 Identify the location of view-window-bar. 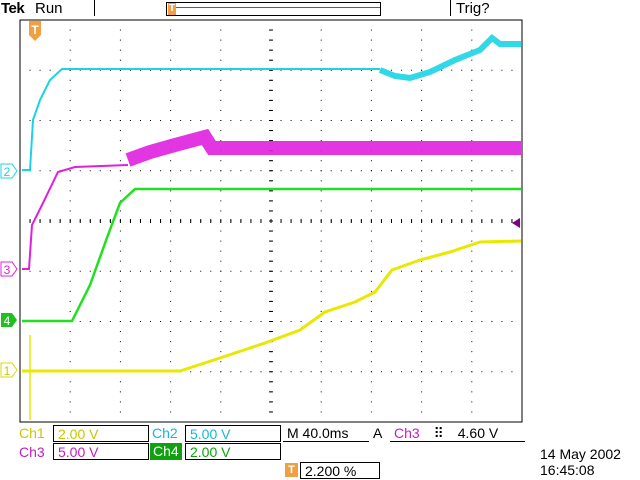
(278, 7).